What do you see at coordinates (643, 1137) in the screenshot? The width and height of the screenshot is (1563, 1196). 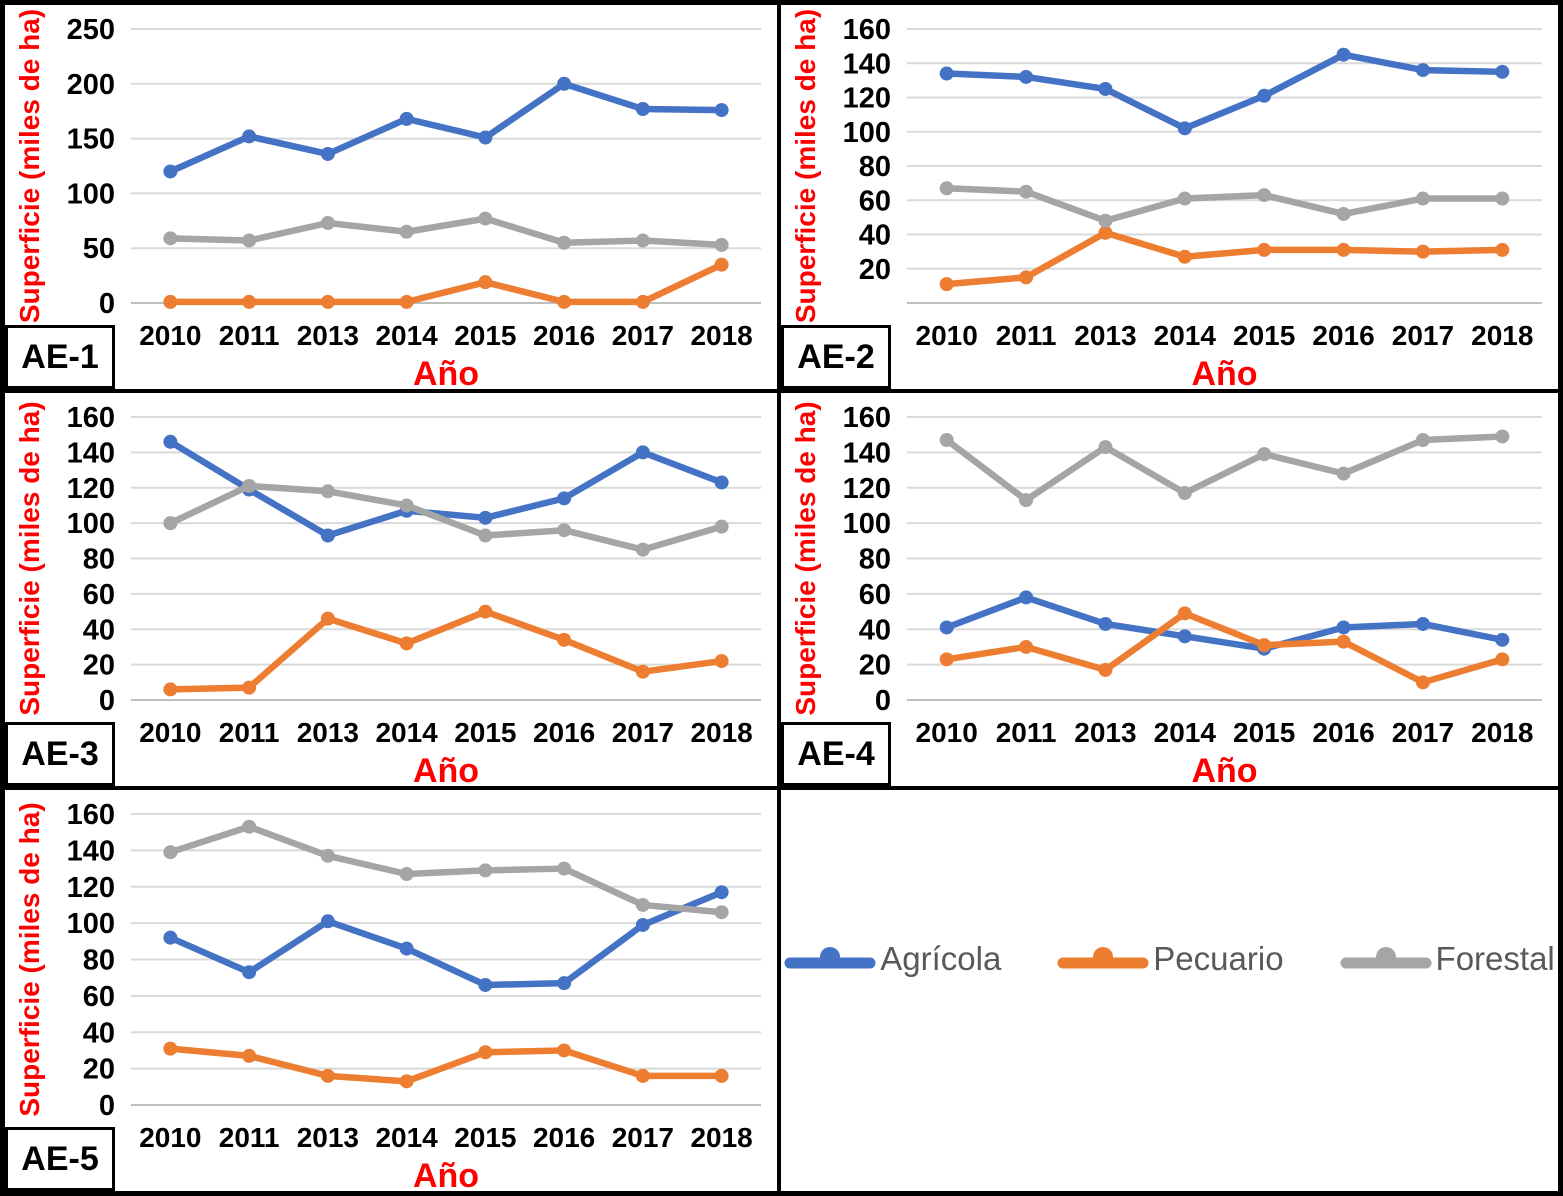 I see `x-tick-label: 2017` at bounding box center [643, 1137].